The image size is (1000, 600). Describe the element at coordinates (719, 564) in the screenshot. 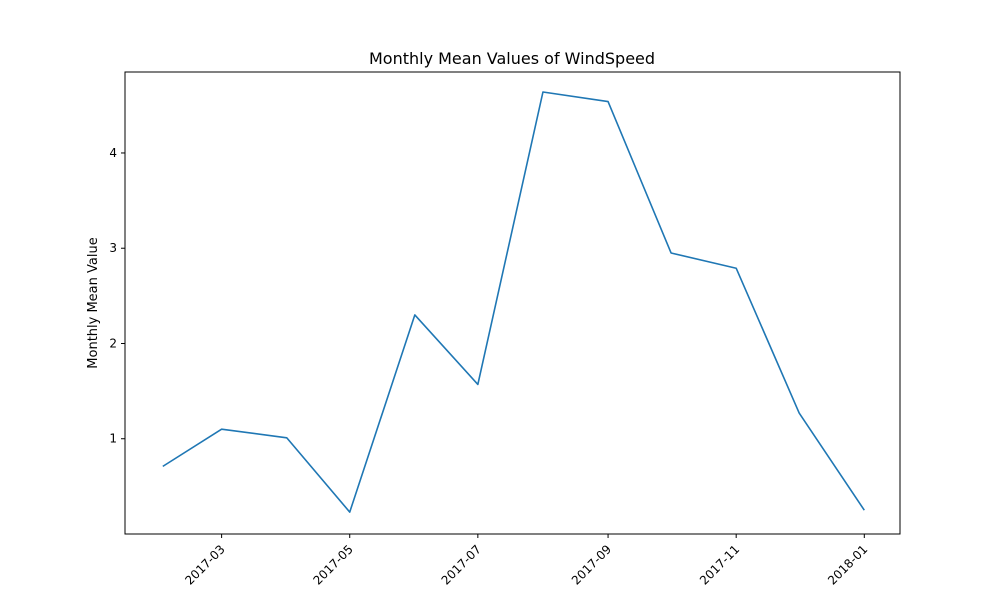

I see `x-tick-label: 2017-11` at that location.